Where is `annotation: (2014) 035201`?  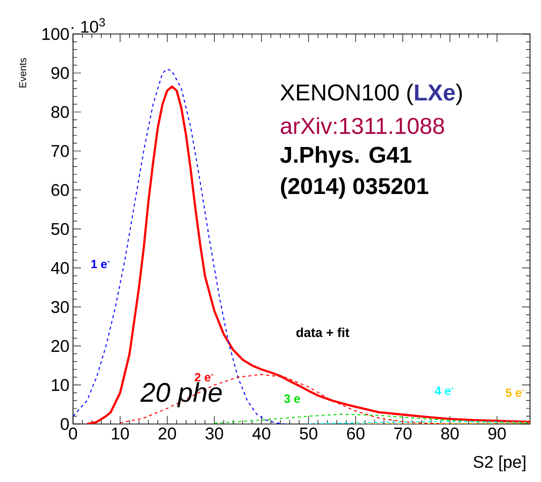 annotation: (2014) 035201 is located at coordinates (354, 188).